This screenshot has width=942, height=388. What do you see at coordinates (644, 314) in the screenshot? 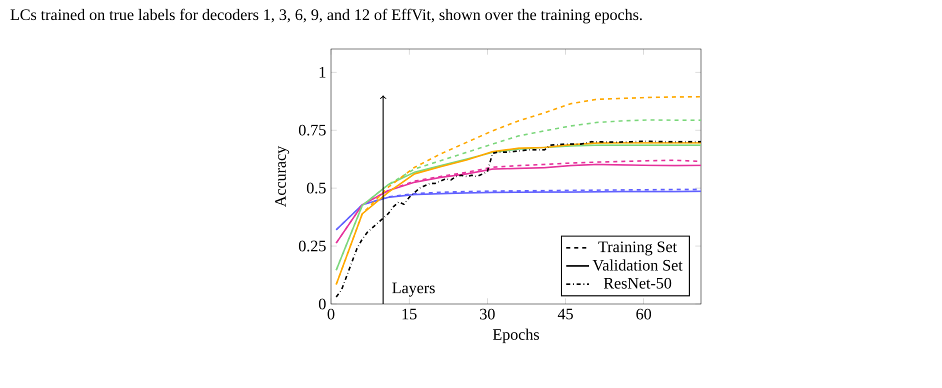
I see `x-tick-label: 60` at bounding box center [644, 314].